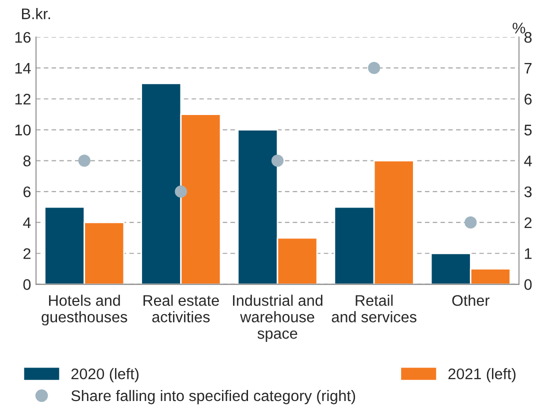 Image resolution: width=555 pixels, height=412 pixels. I want to click on y-tick-label: 0, so click(27, 284).